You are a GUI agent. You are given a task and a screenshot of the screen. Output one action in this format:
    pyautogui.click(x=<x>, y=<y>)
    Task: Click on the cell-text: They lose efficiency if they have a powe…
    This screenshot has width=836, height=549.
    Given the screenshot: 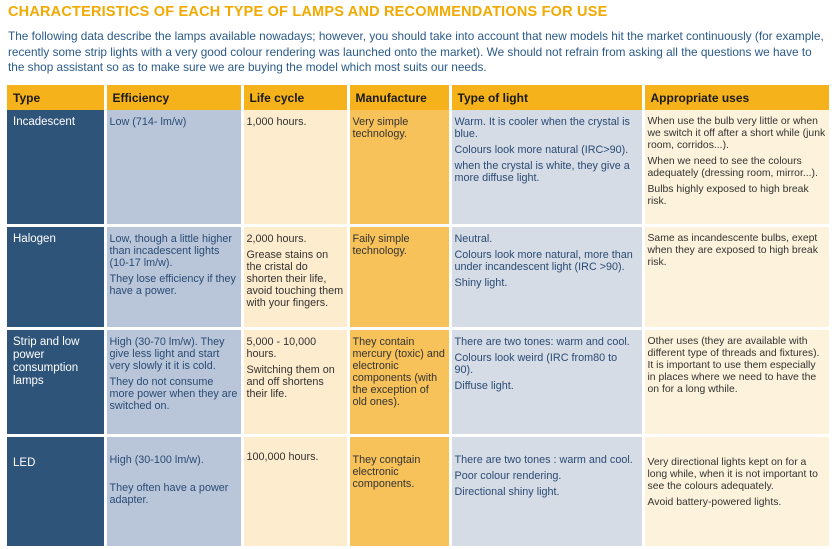 What is the action you would take?
    pyautogui.click(x=172, y=285)
    